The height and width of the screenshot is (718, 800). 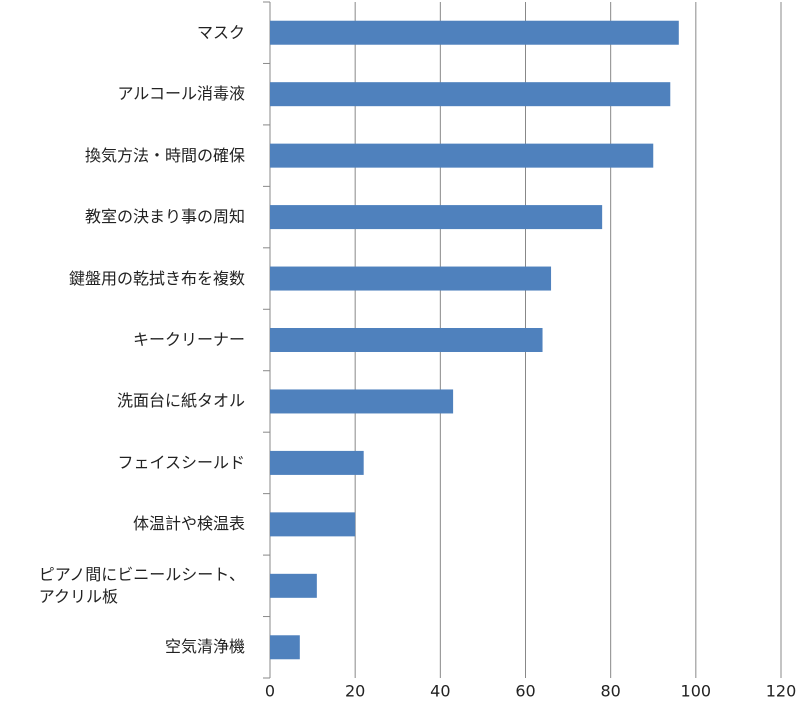 I want to click on y-tick-label: 洗面台に紙タオル, so click(x=180, y=401).